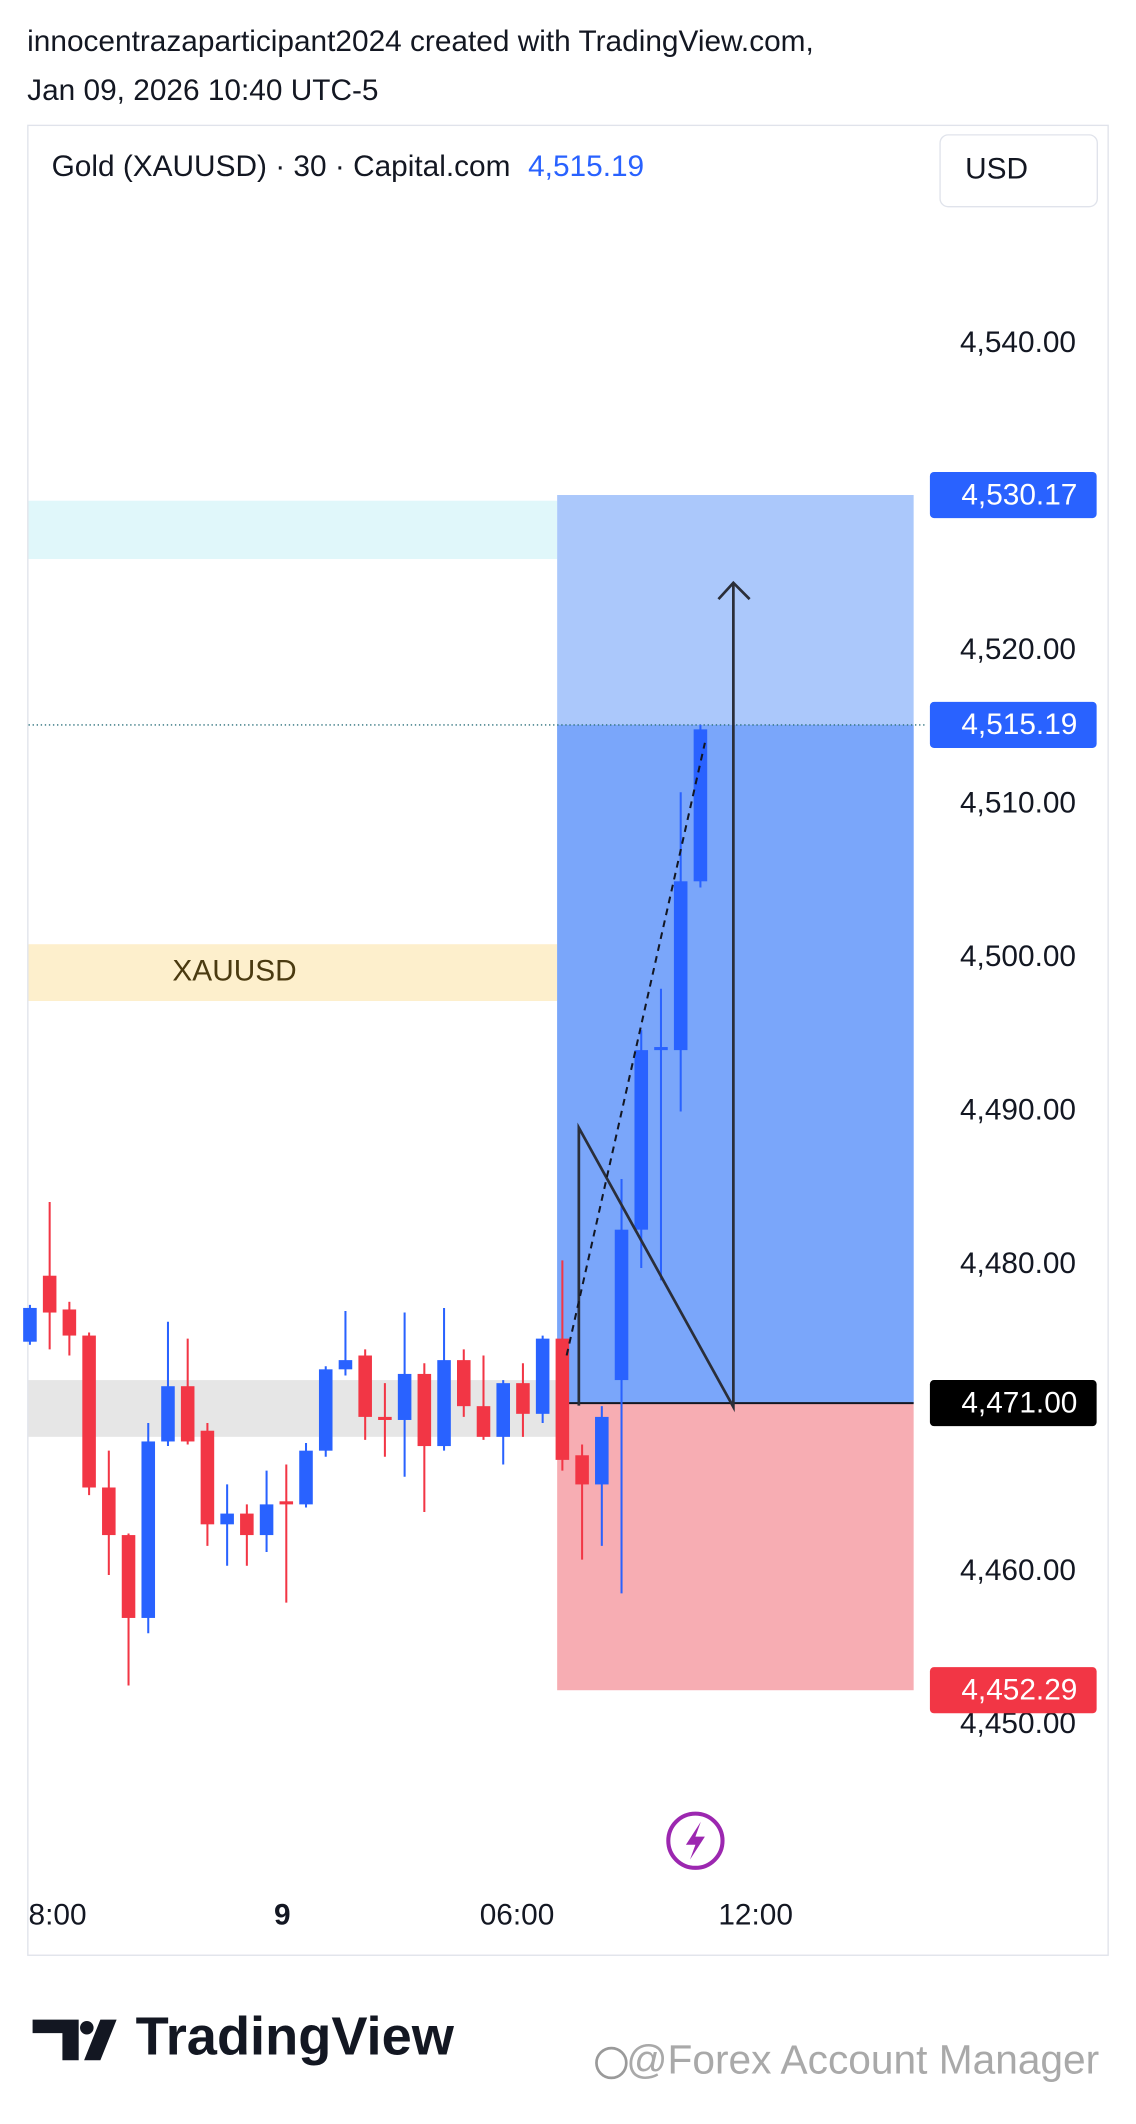  Describe the element at coordinates (202, 90) in the screenshot. I see `timestamp: Jan 09, 2026 10:40 UTC-5` at that location.